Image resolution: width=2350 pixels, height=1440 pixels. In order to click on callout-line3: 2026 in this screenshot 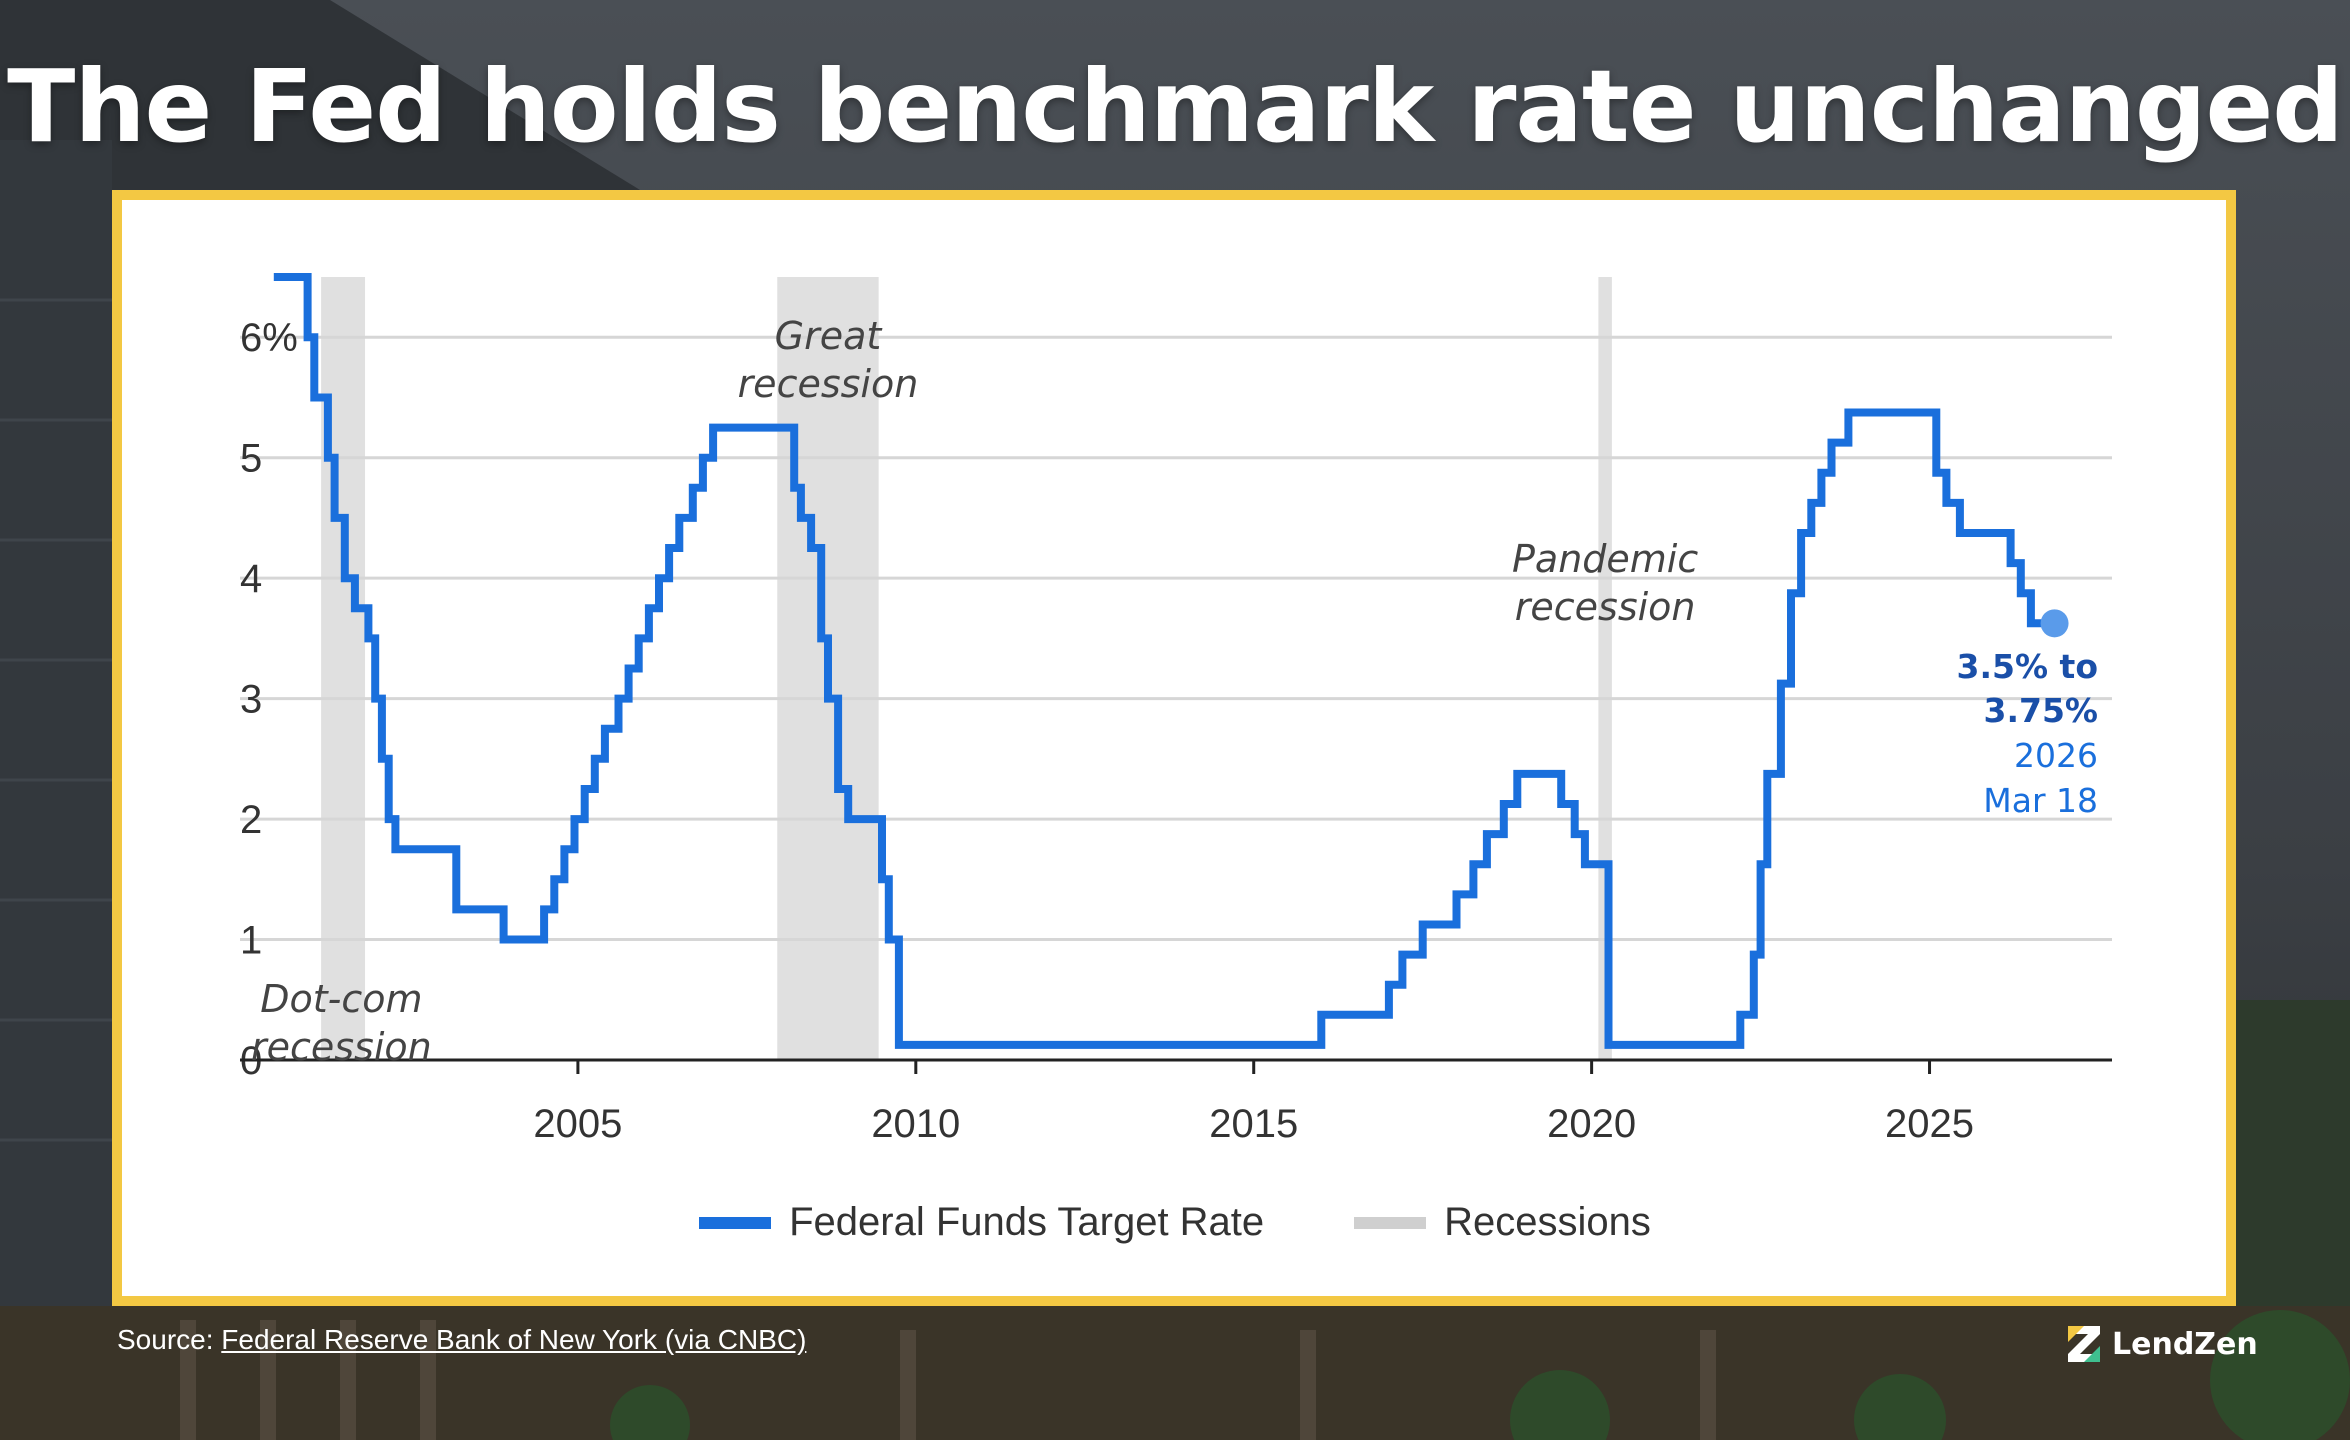, I will do `click(2056, 755)`.